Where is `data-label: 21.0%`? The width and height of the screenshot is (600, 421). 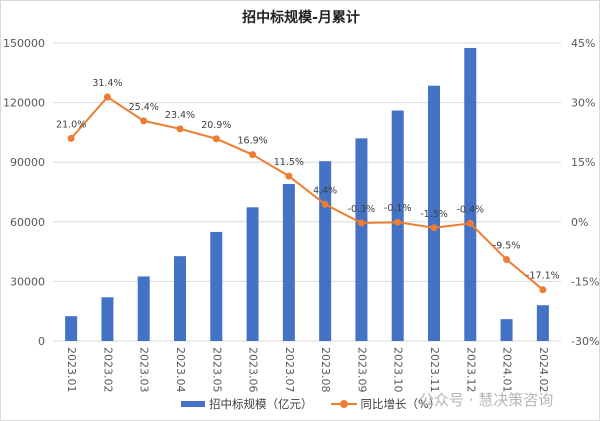 data-label: 21.0% is located at coordinates (71, 124).